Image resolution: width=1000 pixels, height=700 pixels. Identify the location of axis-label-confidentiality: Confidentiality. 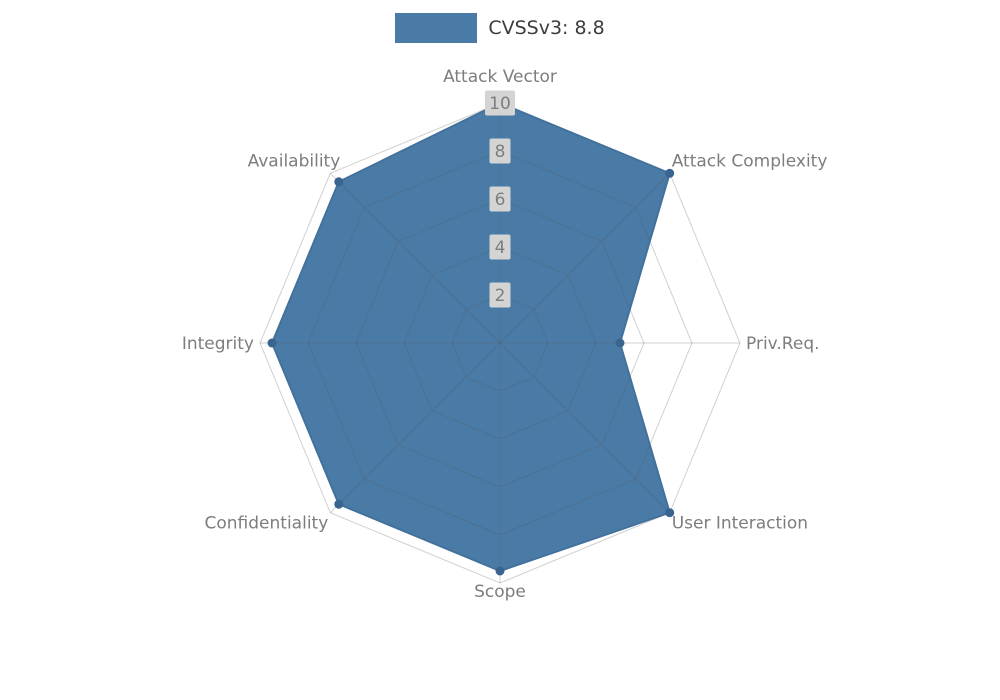
(267, 524).